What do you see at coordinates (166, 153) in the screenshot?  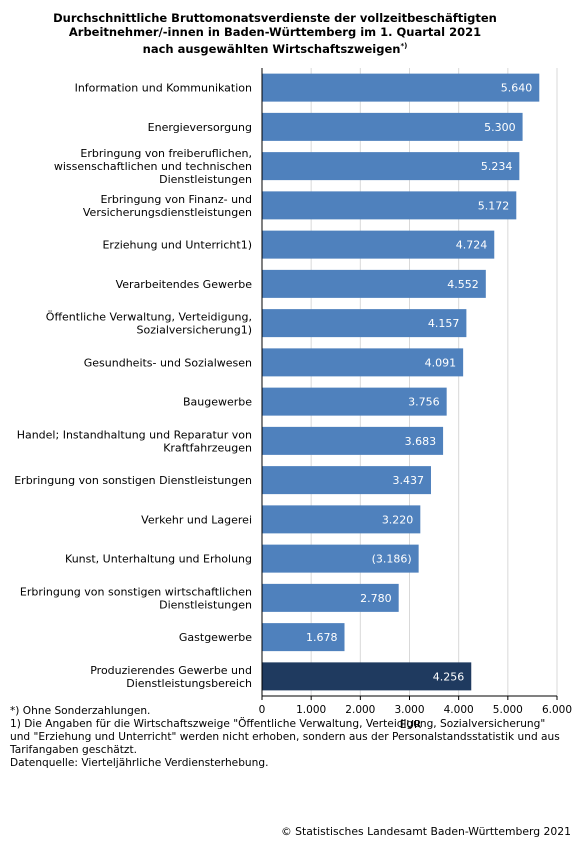 I see `category-label-line: Erbringung von freiberuflichen,` at bounding box center [166, 153].